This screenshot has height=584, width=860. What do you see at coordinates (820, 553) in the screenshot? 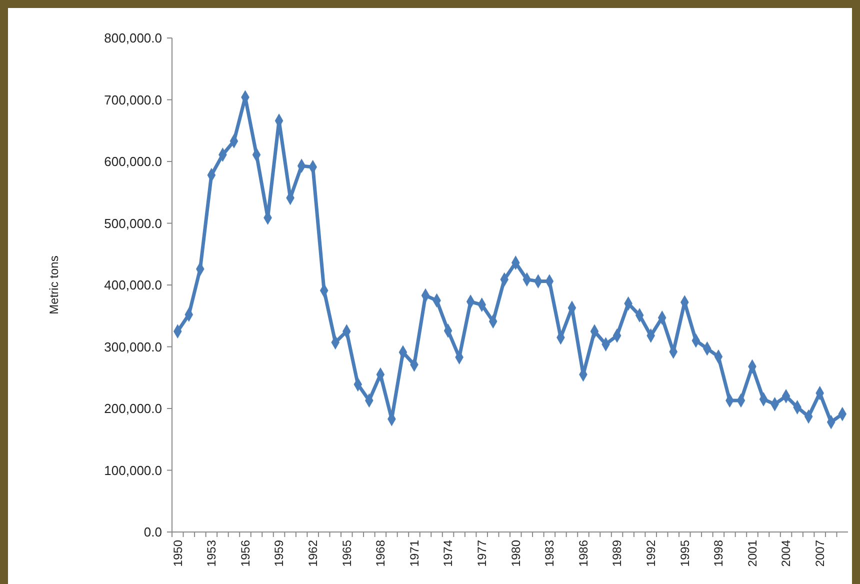
I see `x-tick-label: 2007` at bounding box center [820, 553].